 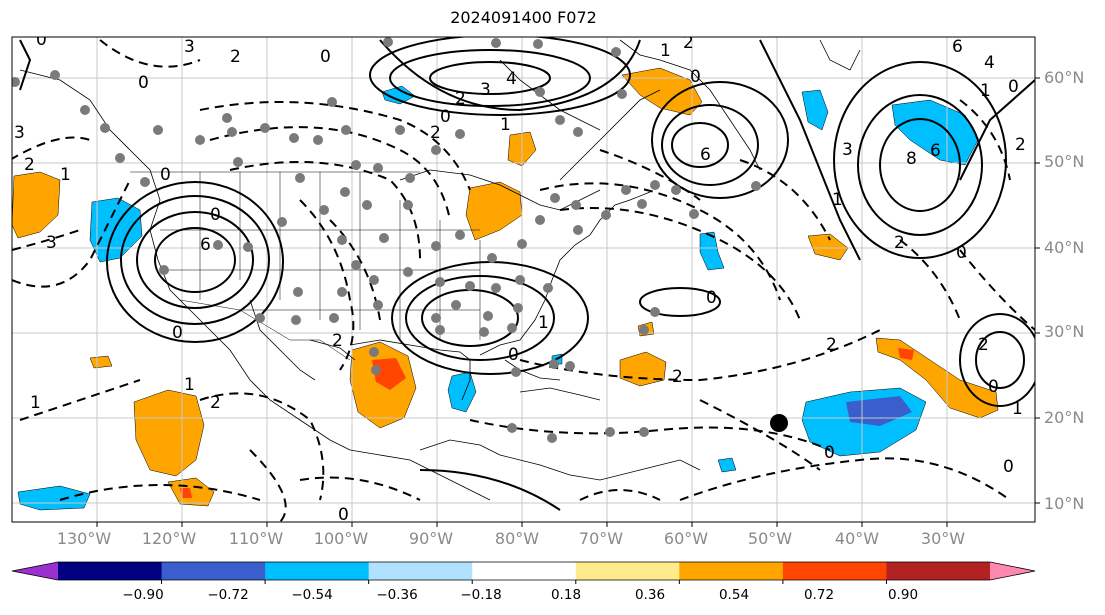 I want to click on colorbar-extend-high, so click(x=1012, y=571).